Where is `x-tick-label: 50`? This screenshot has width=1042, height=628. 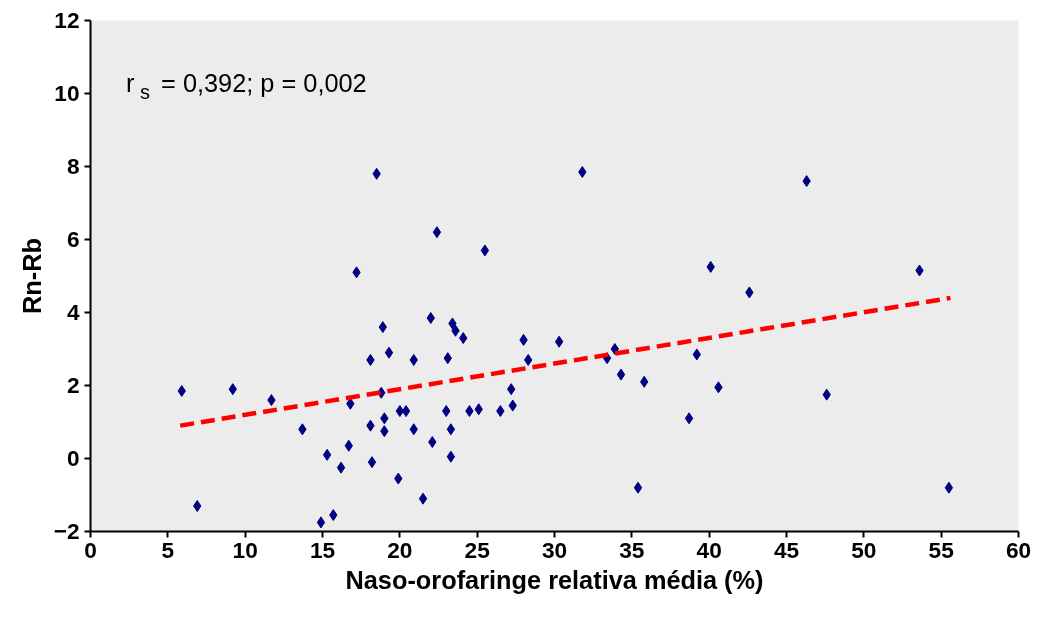 x-tick-label: 50 is located at coordinates (864, 549).